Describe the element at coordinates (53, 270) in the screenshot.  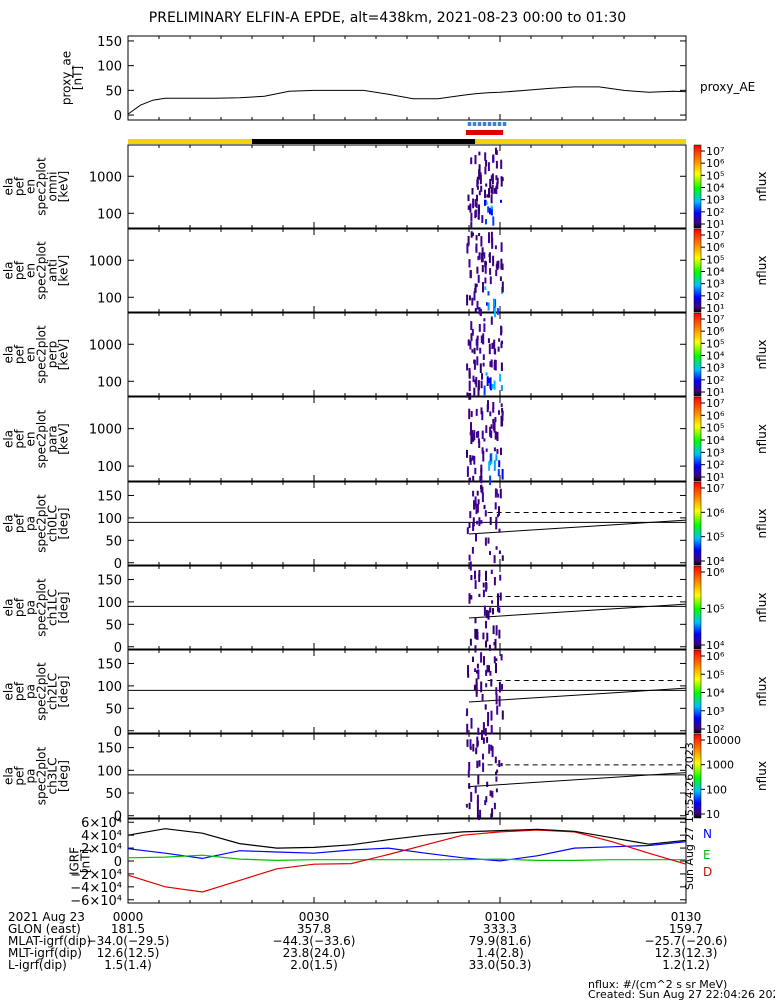
I see `y-axis-label: anti` at that location.